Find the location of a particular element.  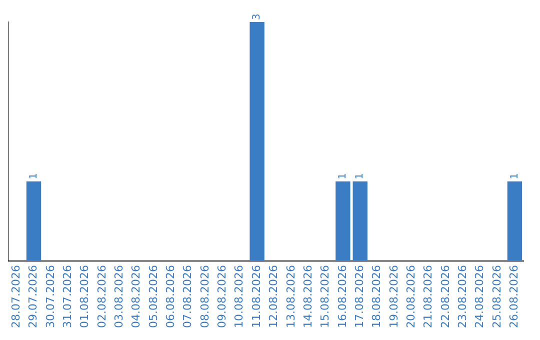

x-tick-label: 09.08.2026 is located at coordinates (222, 296).